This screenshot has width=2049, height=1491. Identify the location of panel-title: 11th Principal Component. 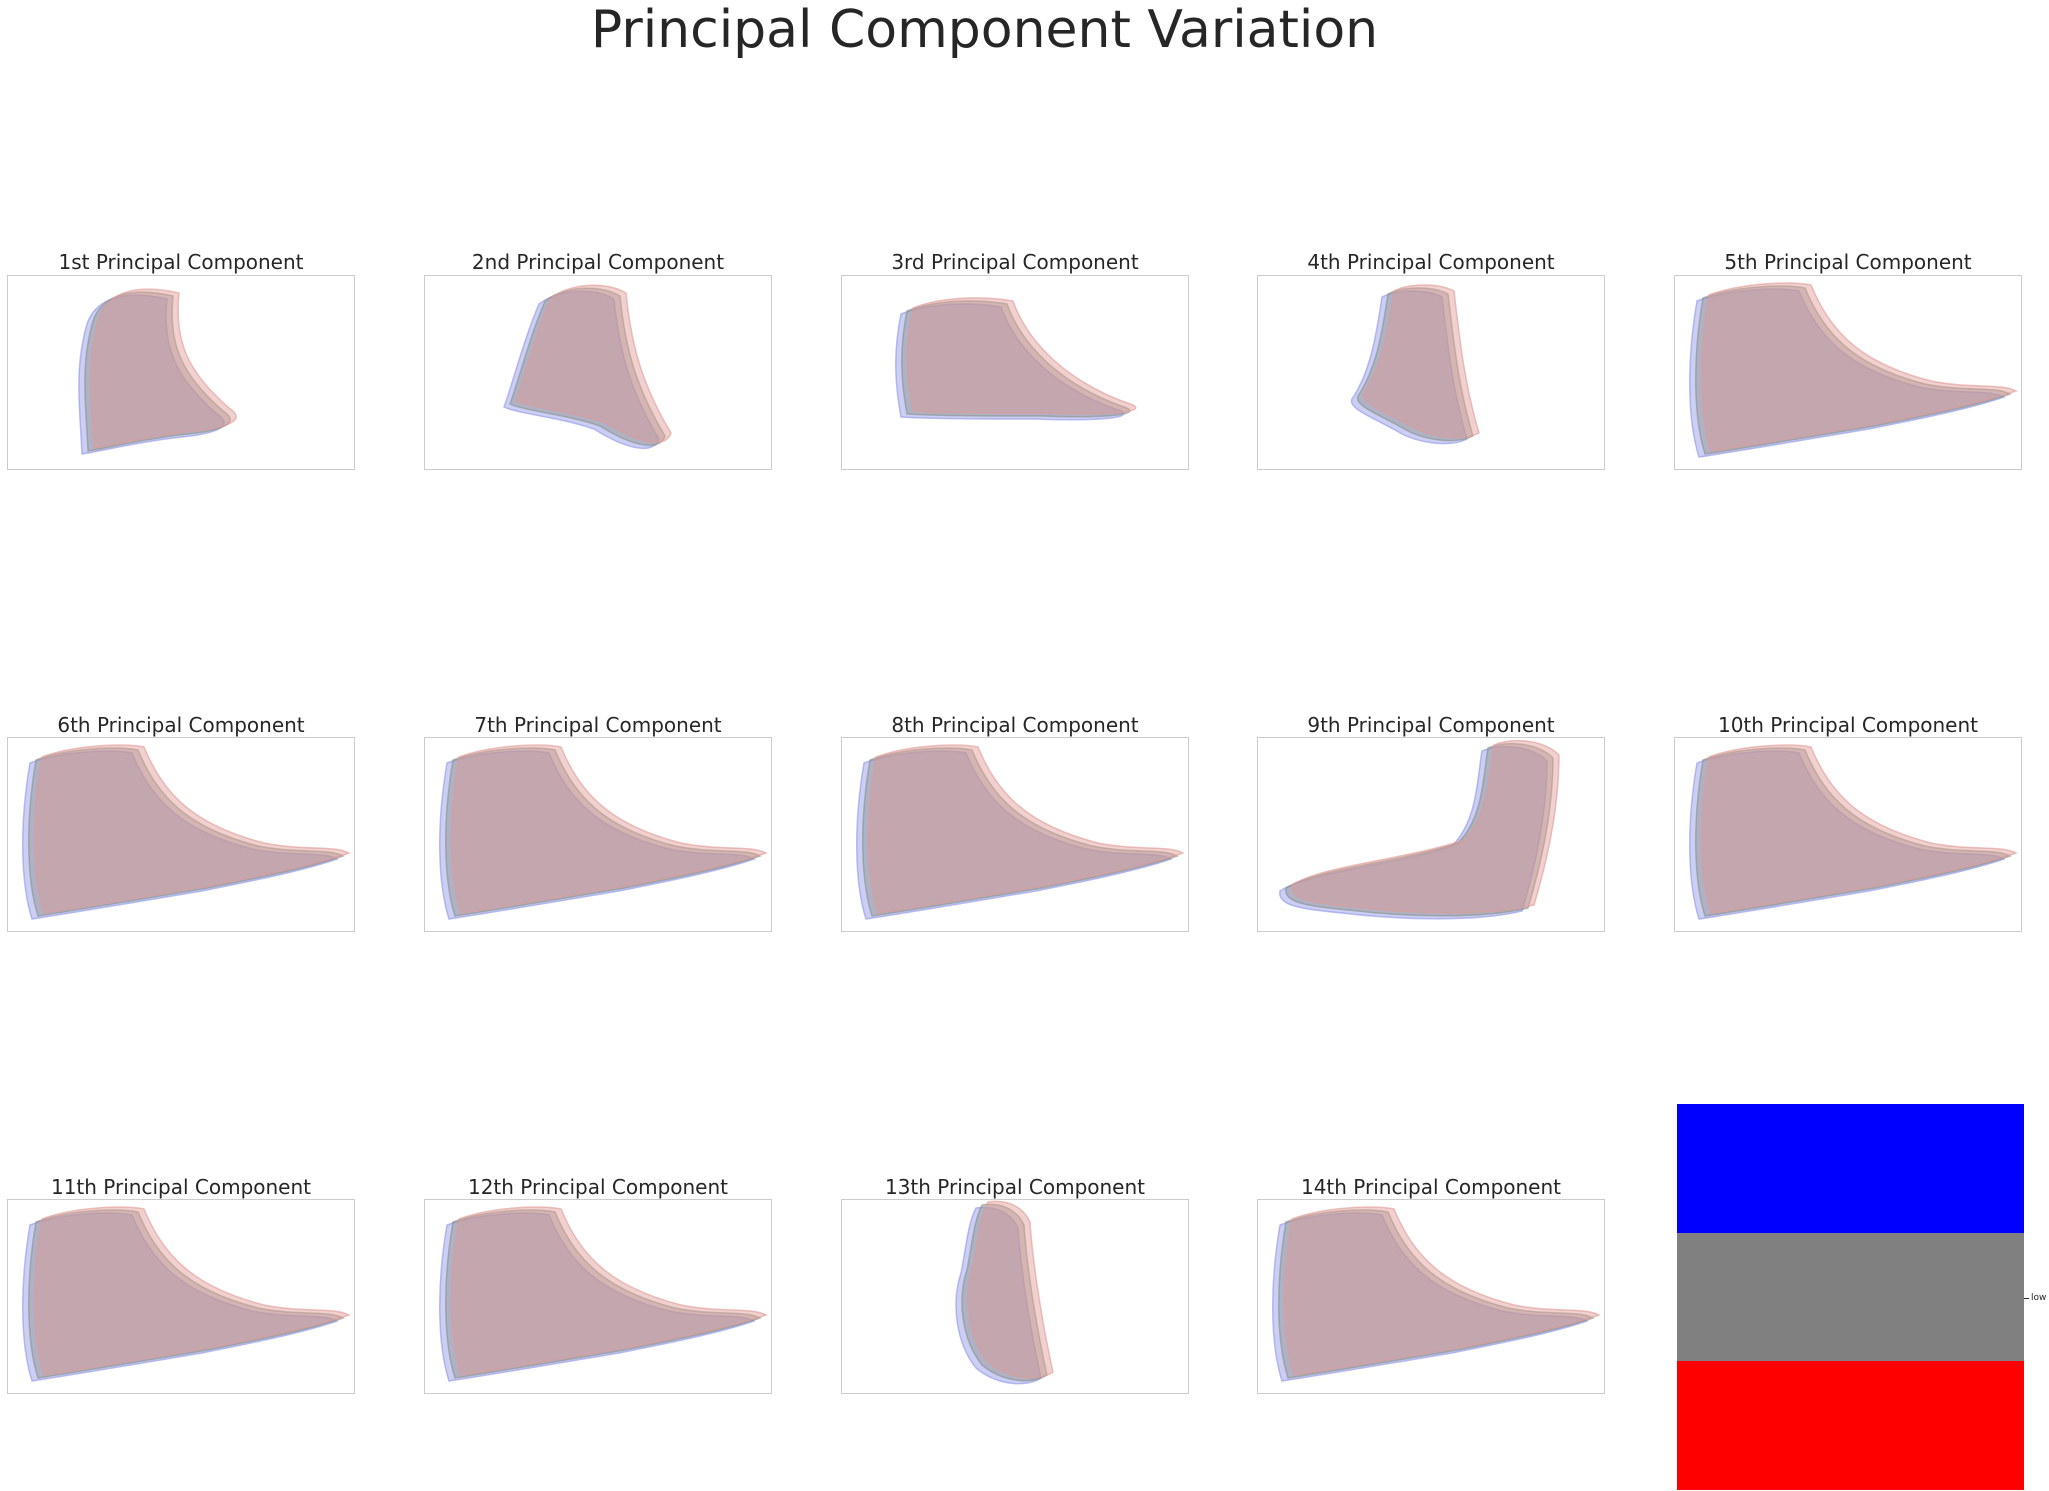
(181, 1187).